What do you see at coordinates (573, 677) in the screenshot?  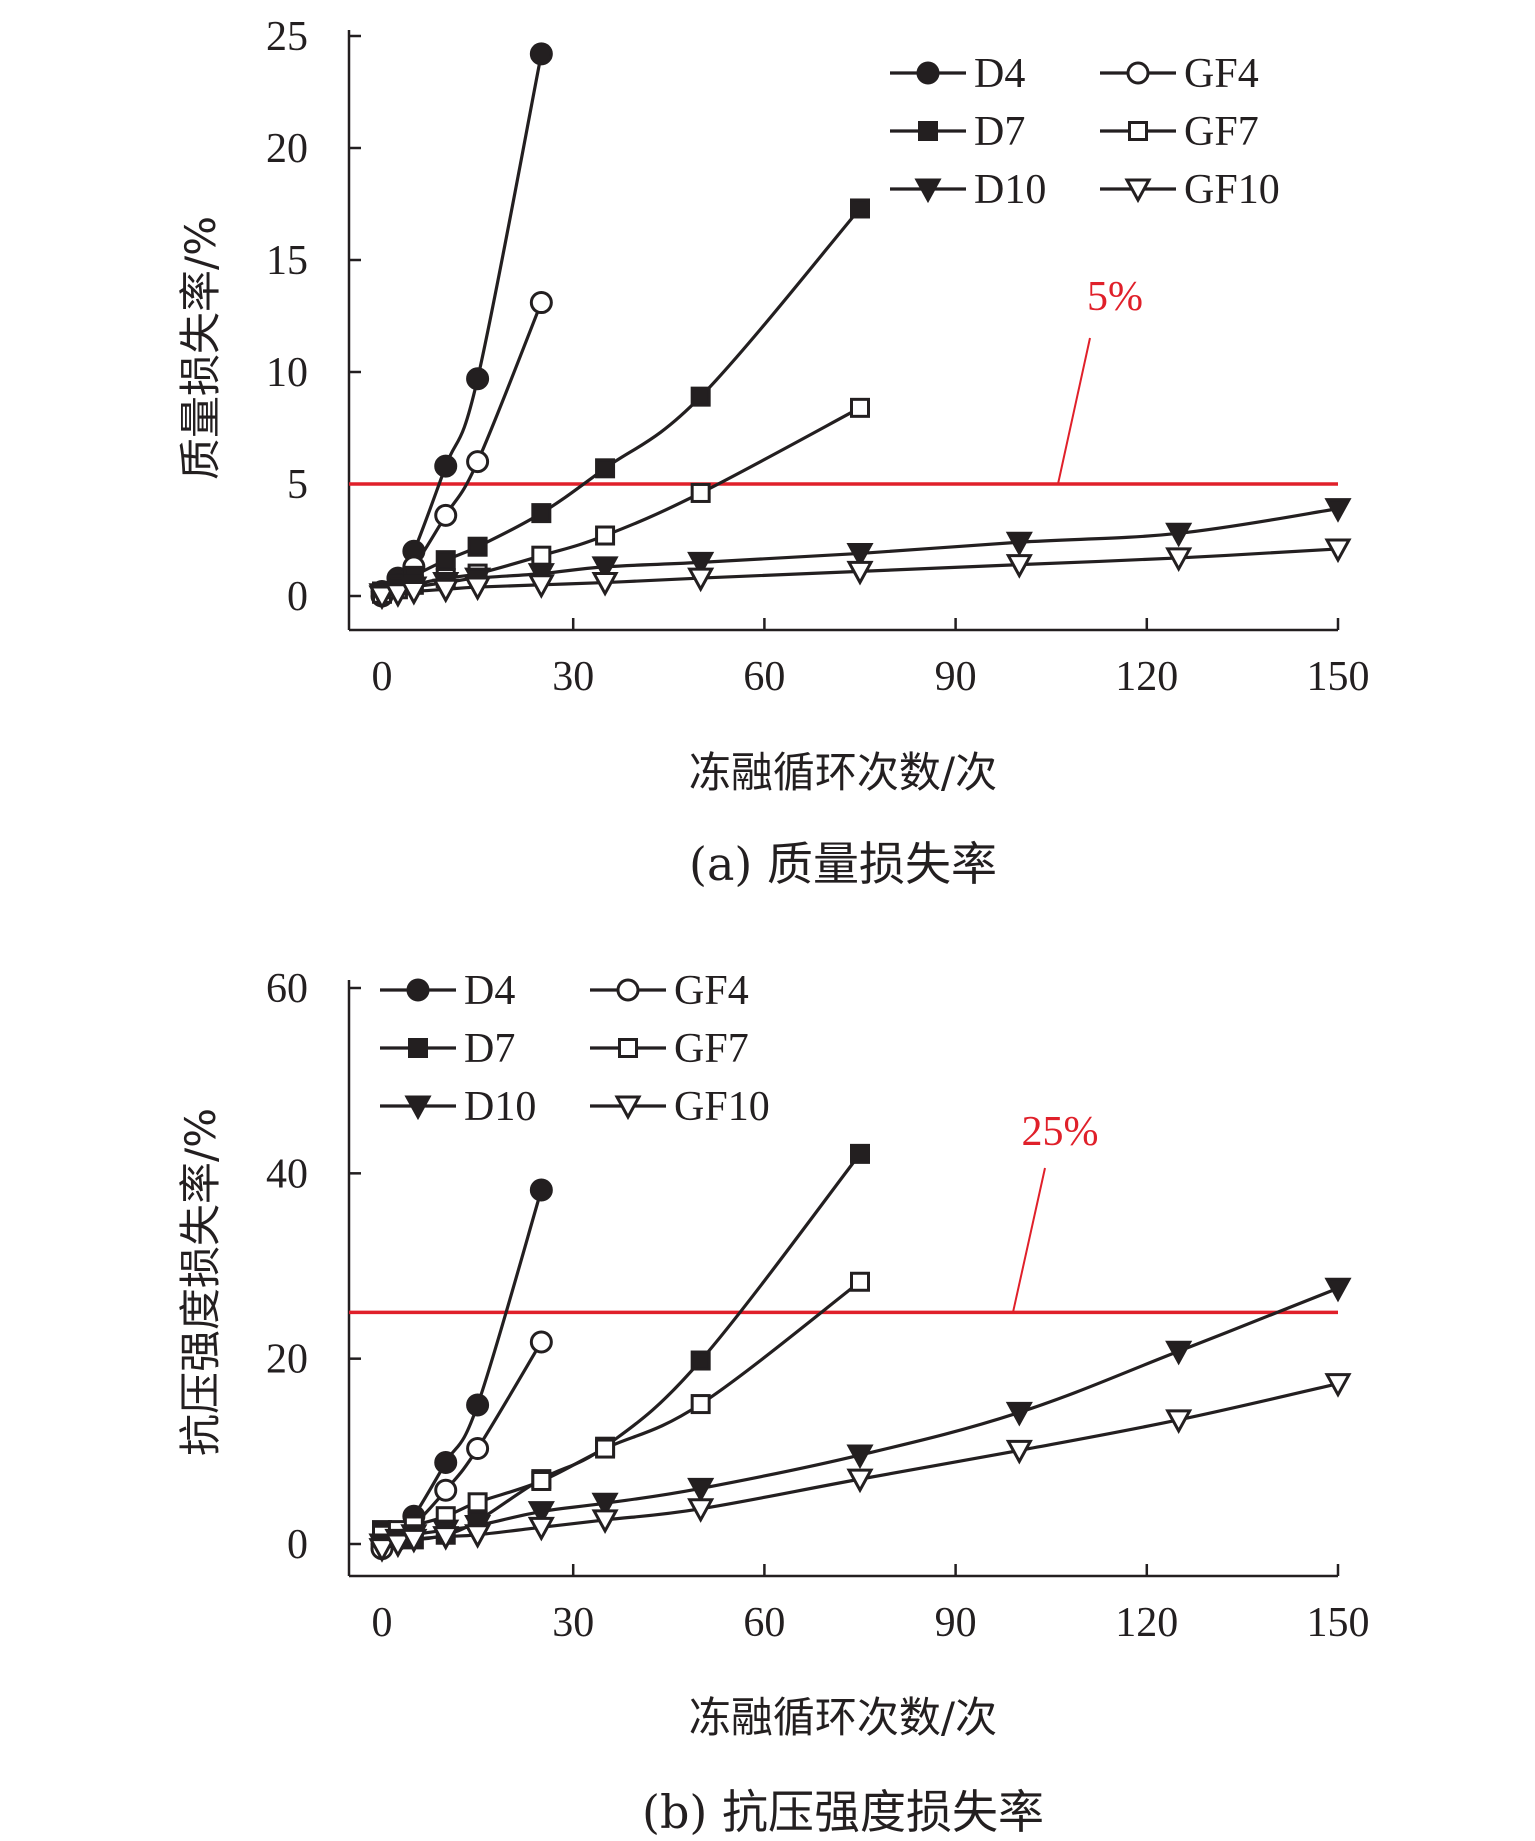 I see `x-tick-label: 30` at bounding box center [573, 677].